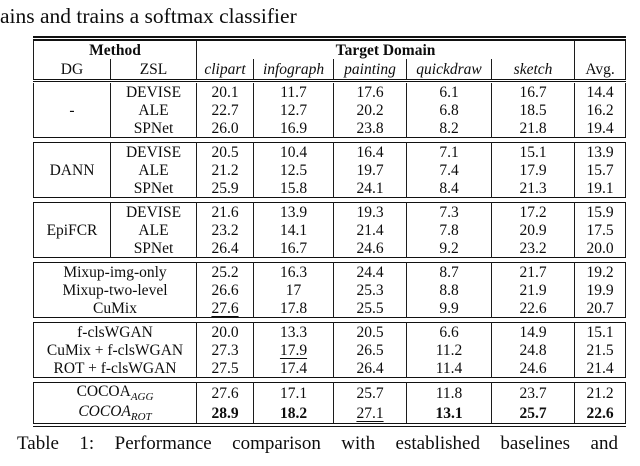 Image resolution: width=640 pixels, height=466 pixels. I want to click on header-avg-spacer, so click(600, 48).